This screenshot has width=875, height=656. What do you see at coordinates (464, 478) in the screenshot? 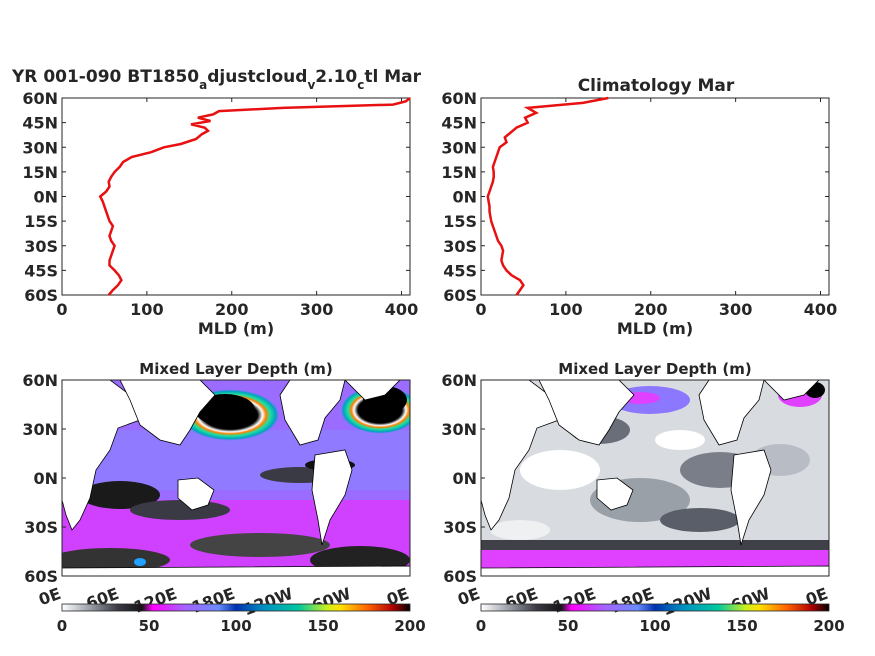
I see `panel-d-ytick-label: 0N` at bounding box center [464, 478].